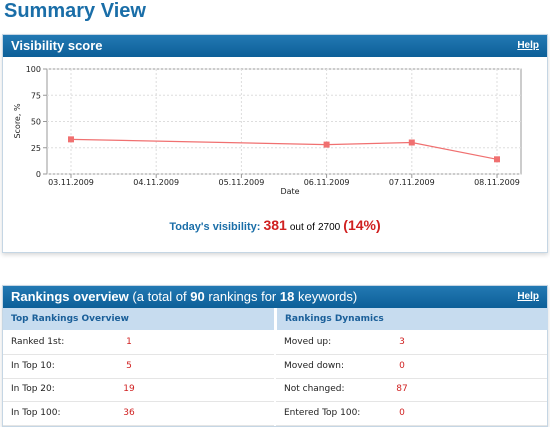 The width and height of the screenshot is (550, 427). I want to click on x-tick-label: 04.11.2009, so click(156, 182).